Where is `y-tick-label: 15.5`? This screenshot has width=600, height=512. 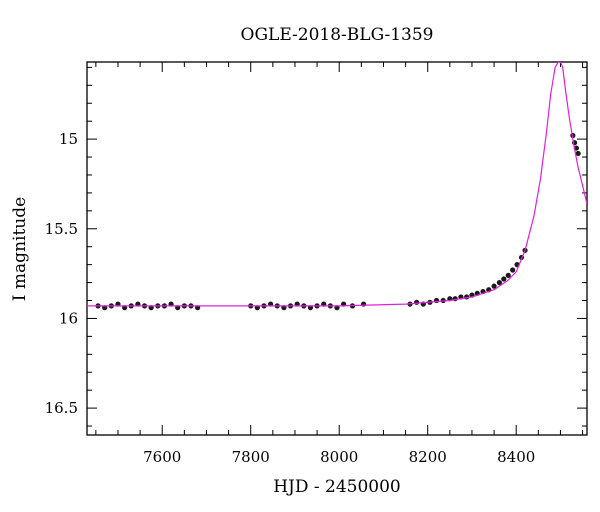 y-tick-label: 15.5 is located at coordinates (61, 229).